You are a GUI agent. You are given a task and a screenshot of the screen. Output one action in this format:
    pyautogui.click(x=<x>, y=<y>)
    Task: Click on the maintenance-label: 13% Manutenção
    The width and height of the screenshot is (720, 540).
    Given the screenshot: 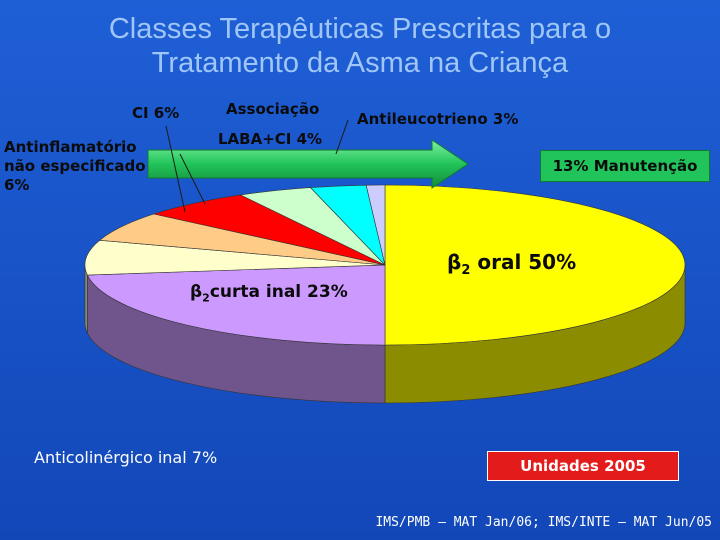 What is the action you would take?
    pyautogui.click(x=625, y=166)
    